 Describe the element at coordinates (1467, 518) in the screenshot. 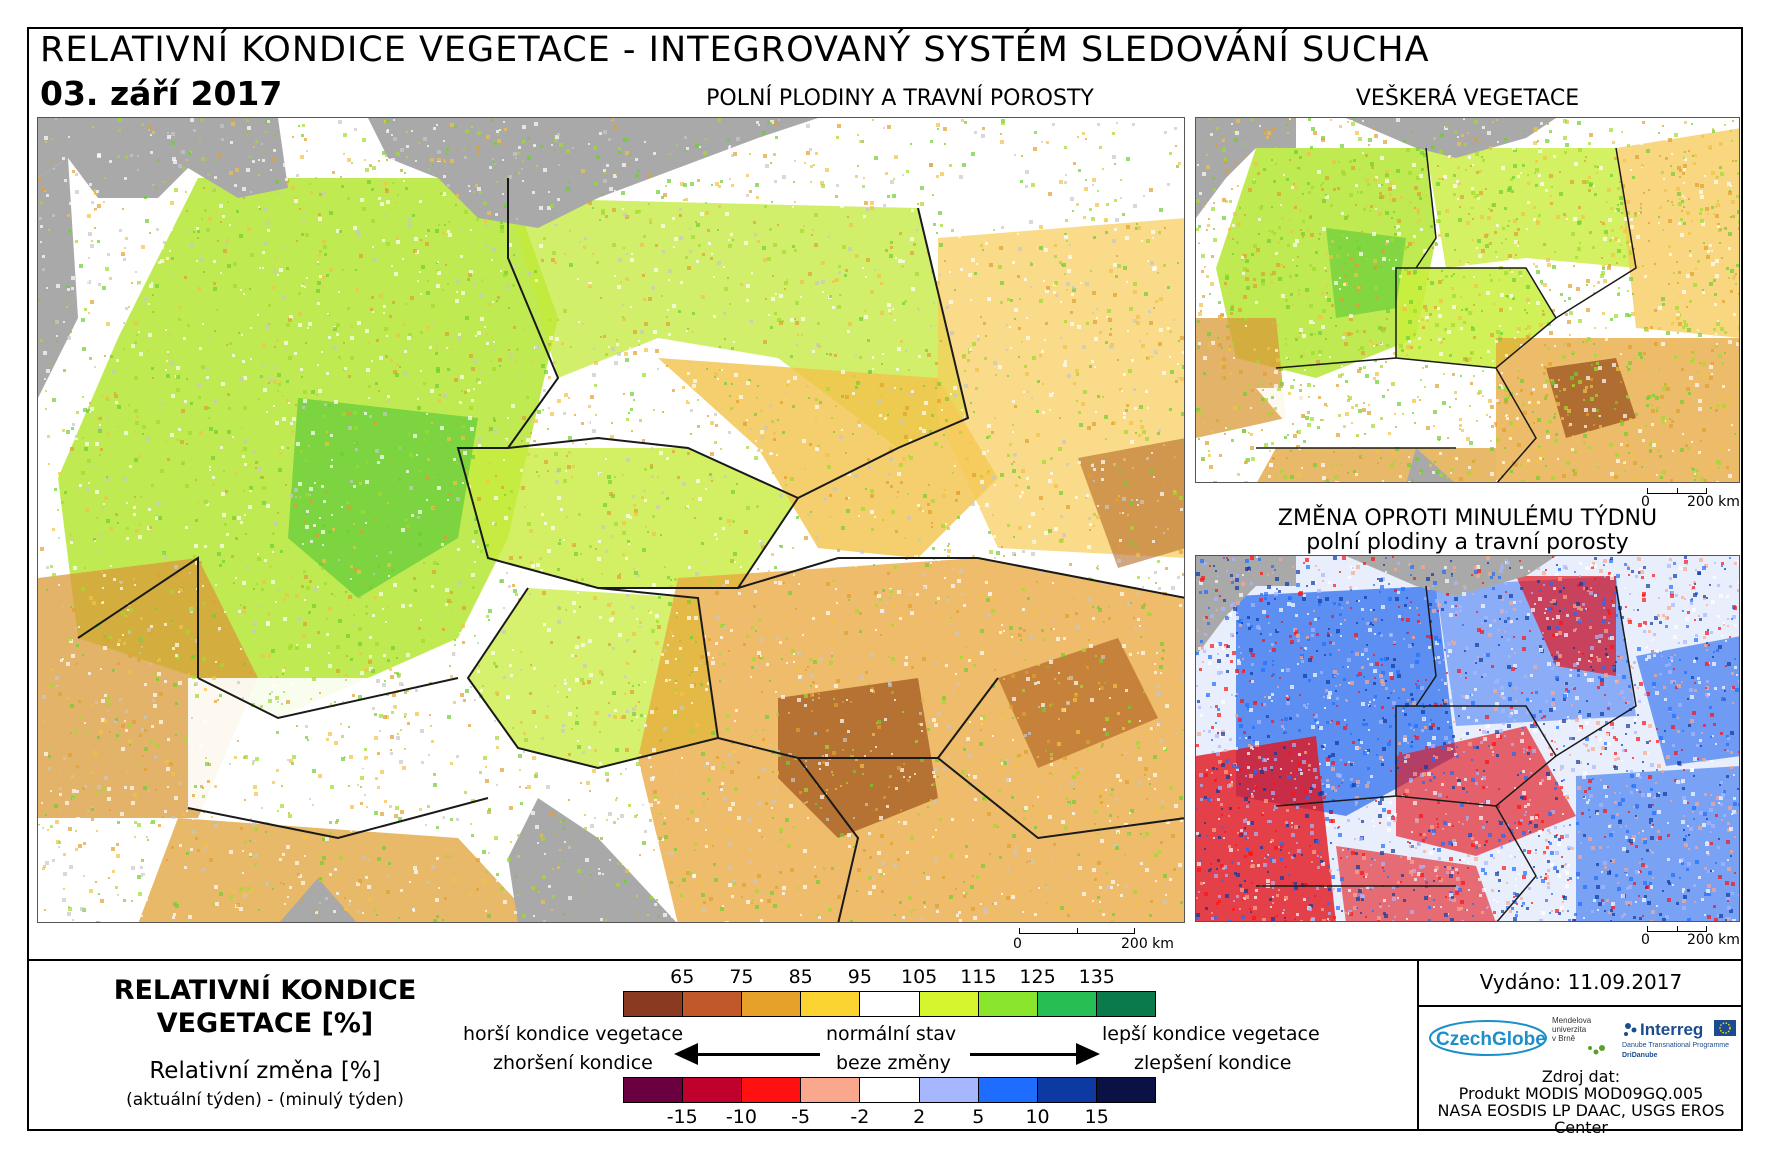

I see `weekly-change-map-title: ZMĚNA OPROTI MINULÉMU TÝDNU` at that location.